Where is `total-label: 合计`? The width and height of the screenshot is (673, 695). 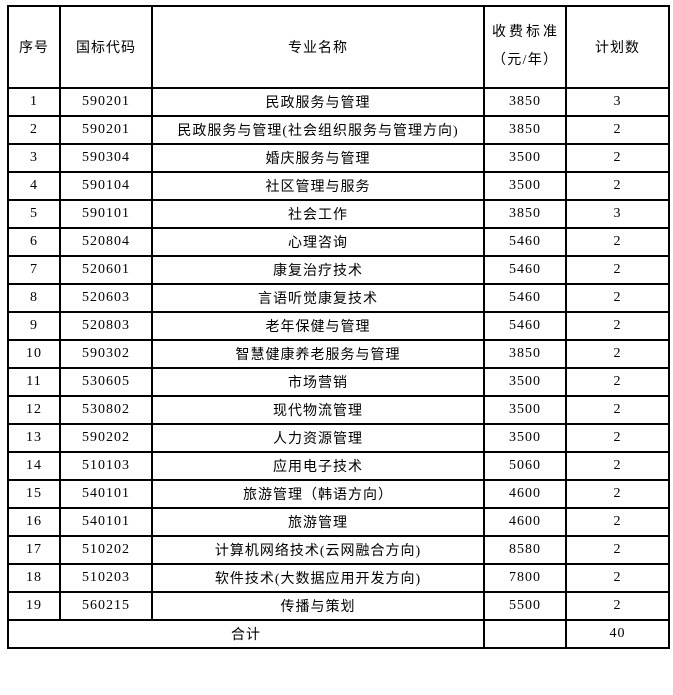
total-label: 合计 is located at coordinates (246, 634).